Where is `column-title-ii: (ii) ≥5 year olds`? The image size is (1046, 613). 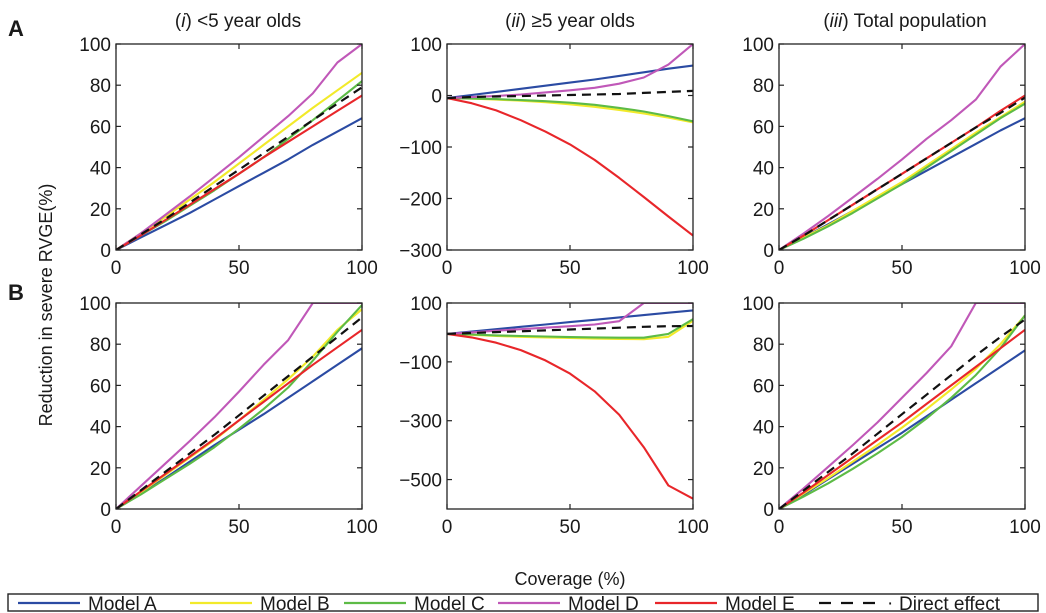 column-title-ii: (ii) ≥5 year olds is located at coordinates (570, 21).